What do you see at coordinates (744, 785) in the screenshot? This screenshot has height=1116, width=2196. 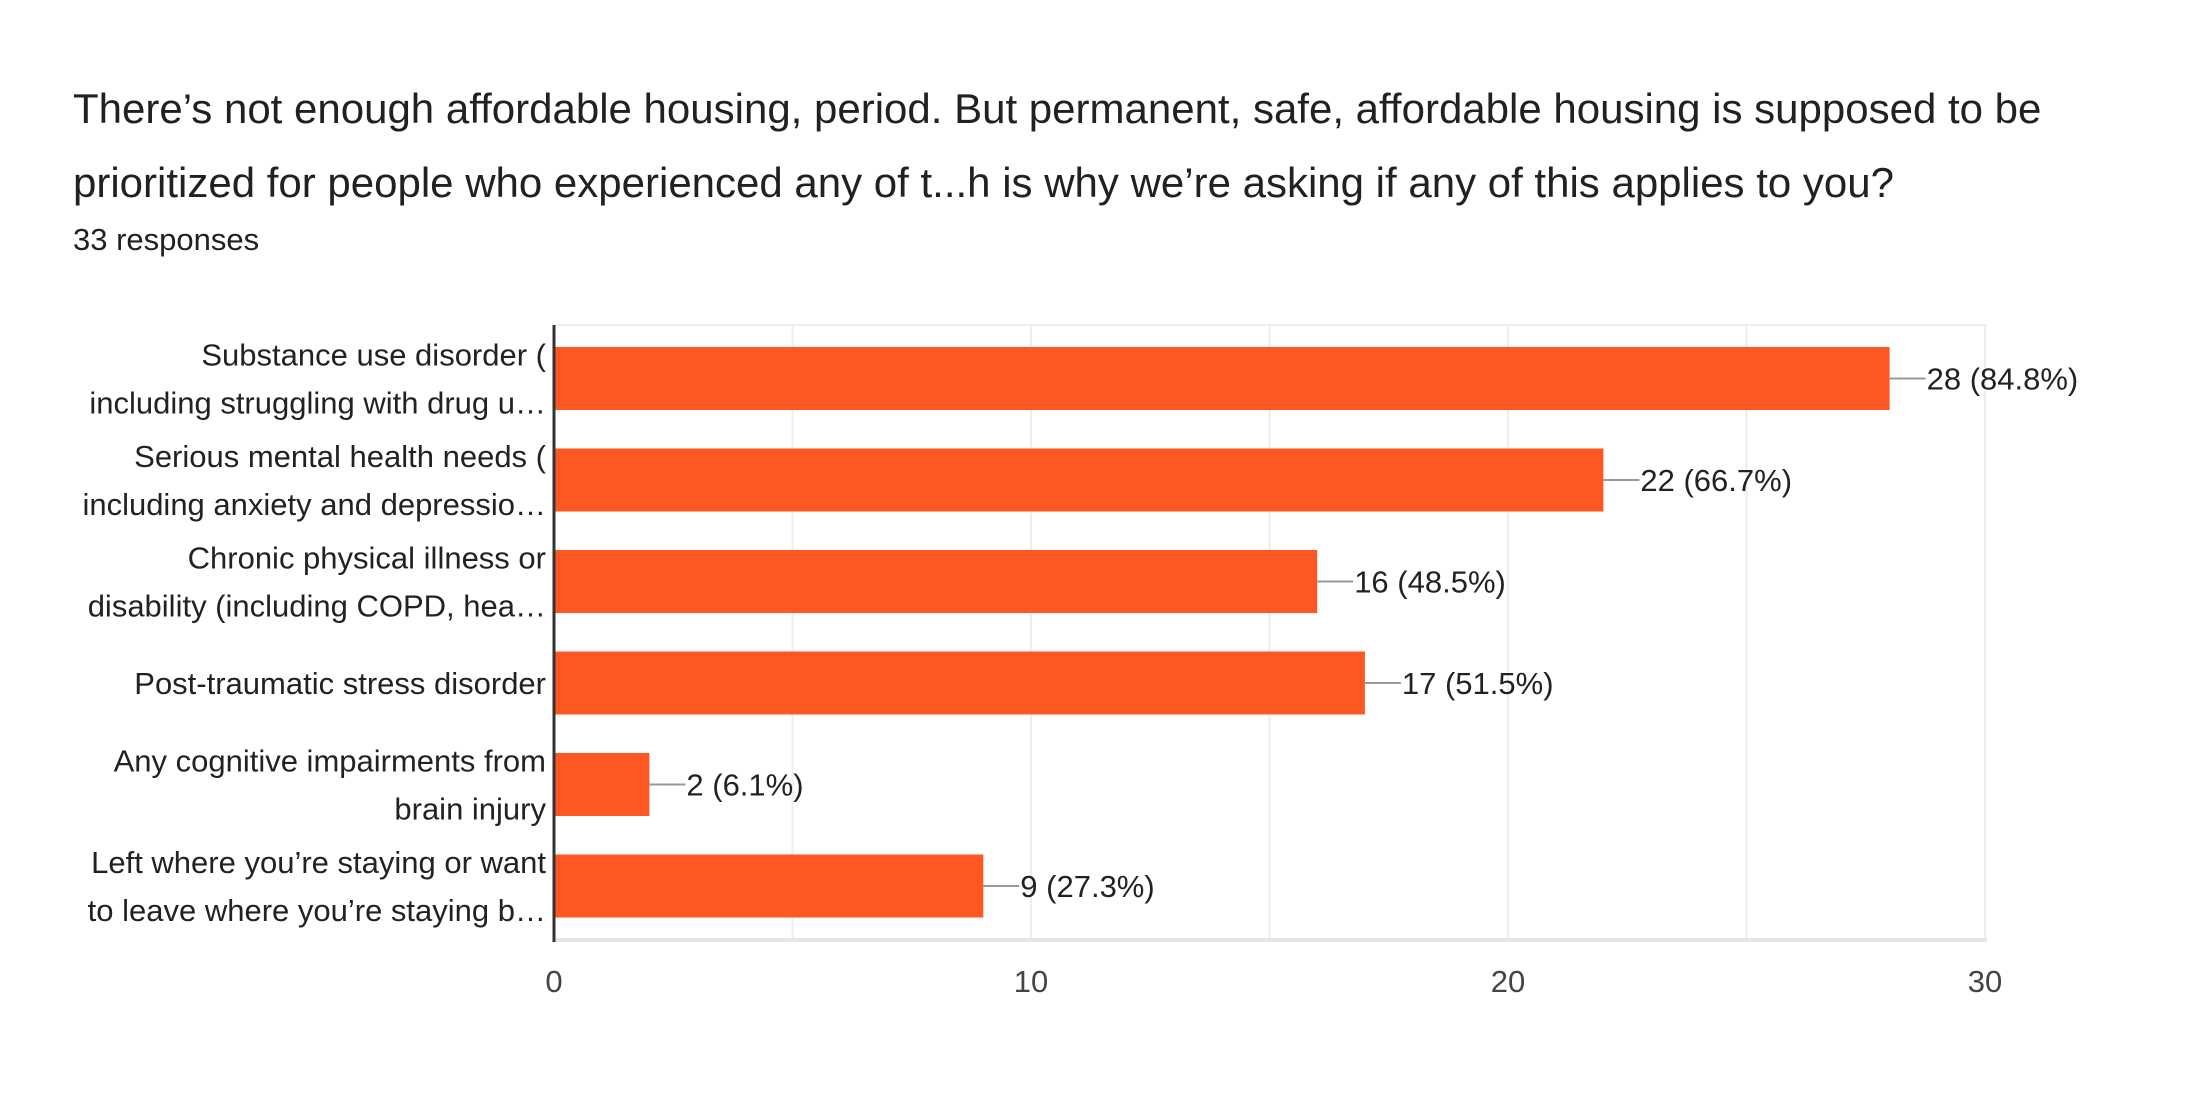 I see `data-label: 2 (6.1%)` at bounding box center [744, 785].